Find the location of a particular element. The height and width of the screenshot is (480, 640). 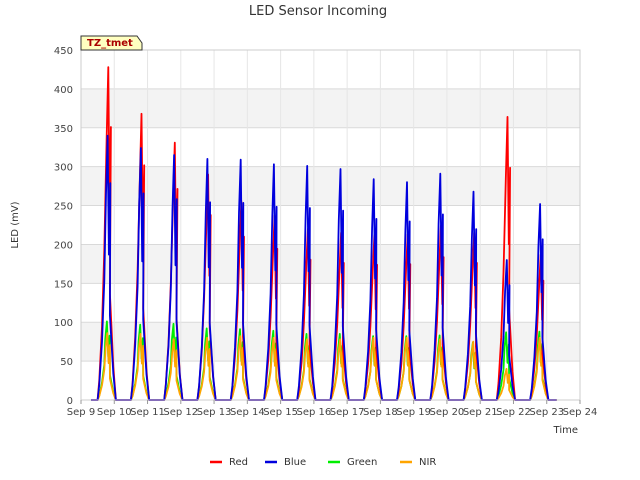

legend-label-green: Green is located at coordinates (362, 462).